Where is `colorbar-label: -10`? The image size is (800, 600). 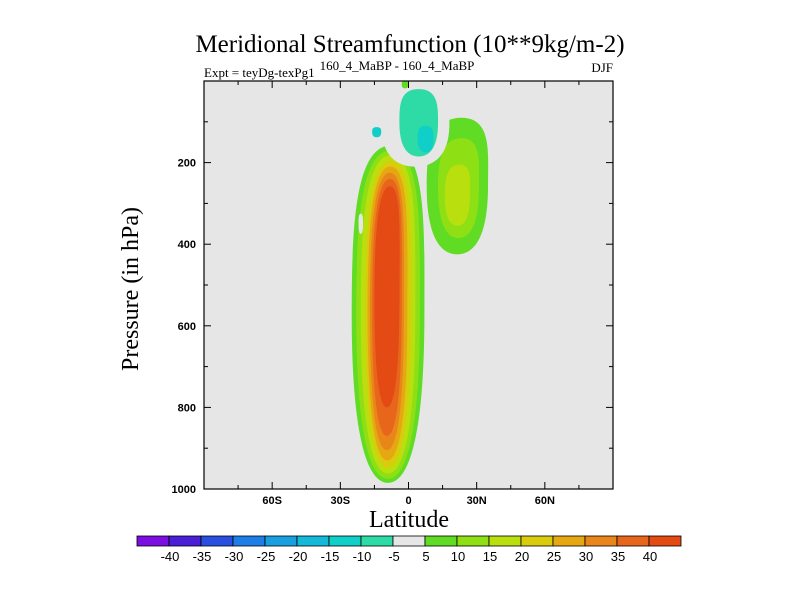 colorbar-label: -10 is located at coordinates (362, 556).